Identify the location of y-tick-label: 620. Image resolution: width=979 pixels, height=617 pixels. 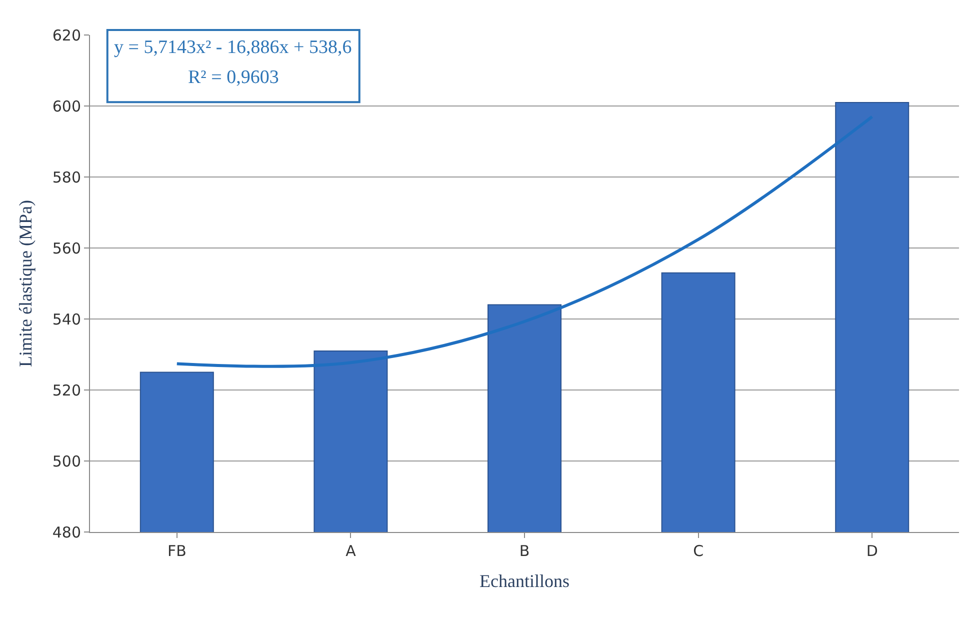
(66, 35).